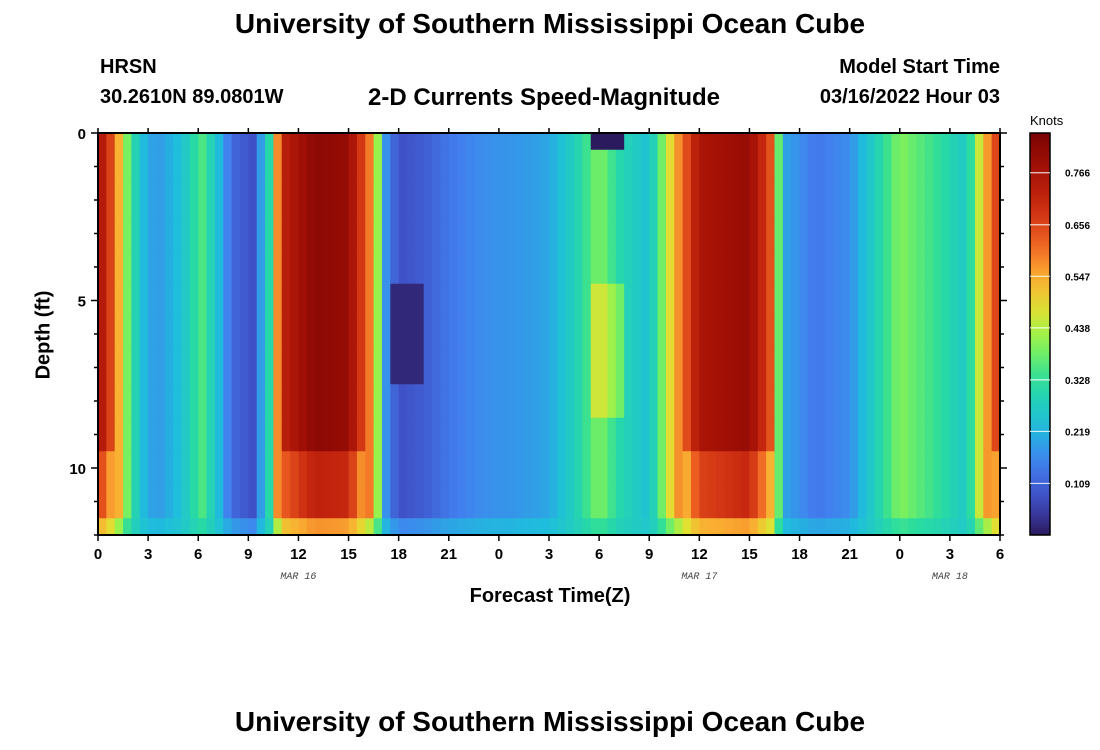  Describe the element at coordinates (398, 554) in the screenshot. I see `x-tick-label: 18` at that location.